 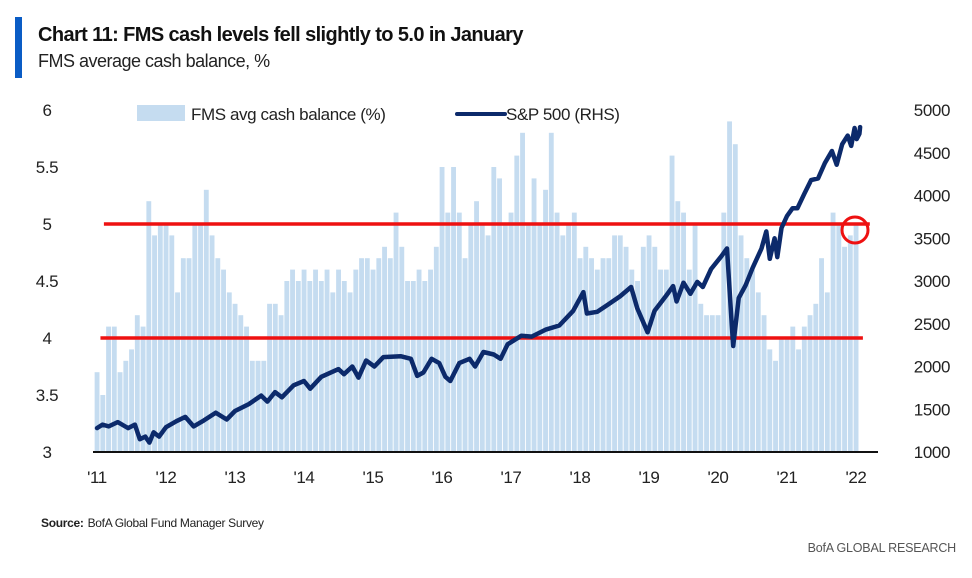 What do you see at coordinates (18, 47) in the screenshot?
I see `title-accent-bar` at bounding box center [18, 47].